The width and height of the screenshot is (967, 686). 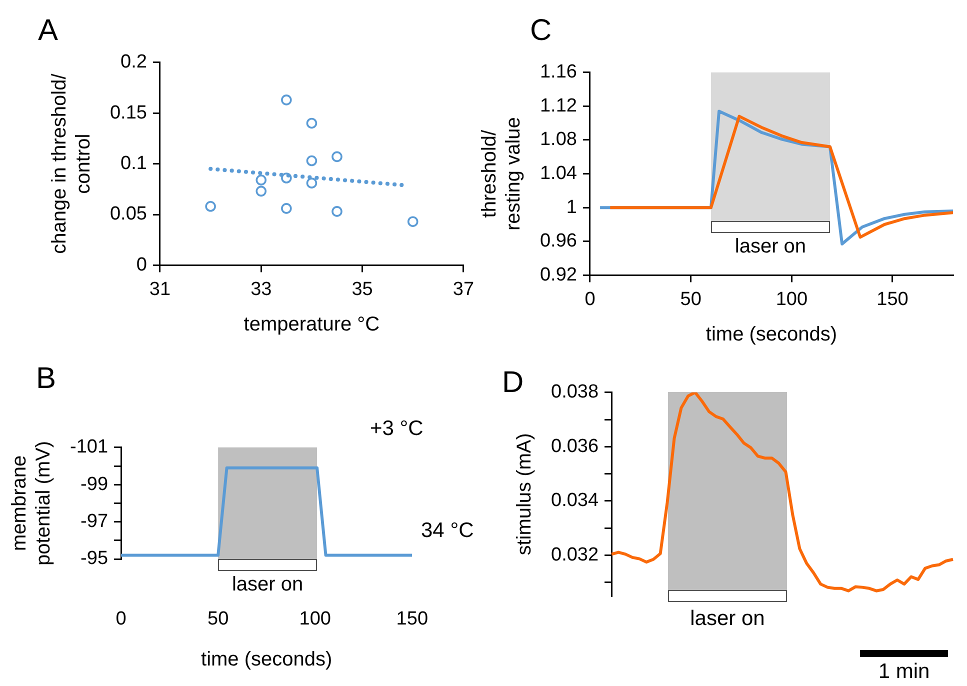 I want to click on y-tick-label: 1.12, so click(x=558, y=105).